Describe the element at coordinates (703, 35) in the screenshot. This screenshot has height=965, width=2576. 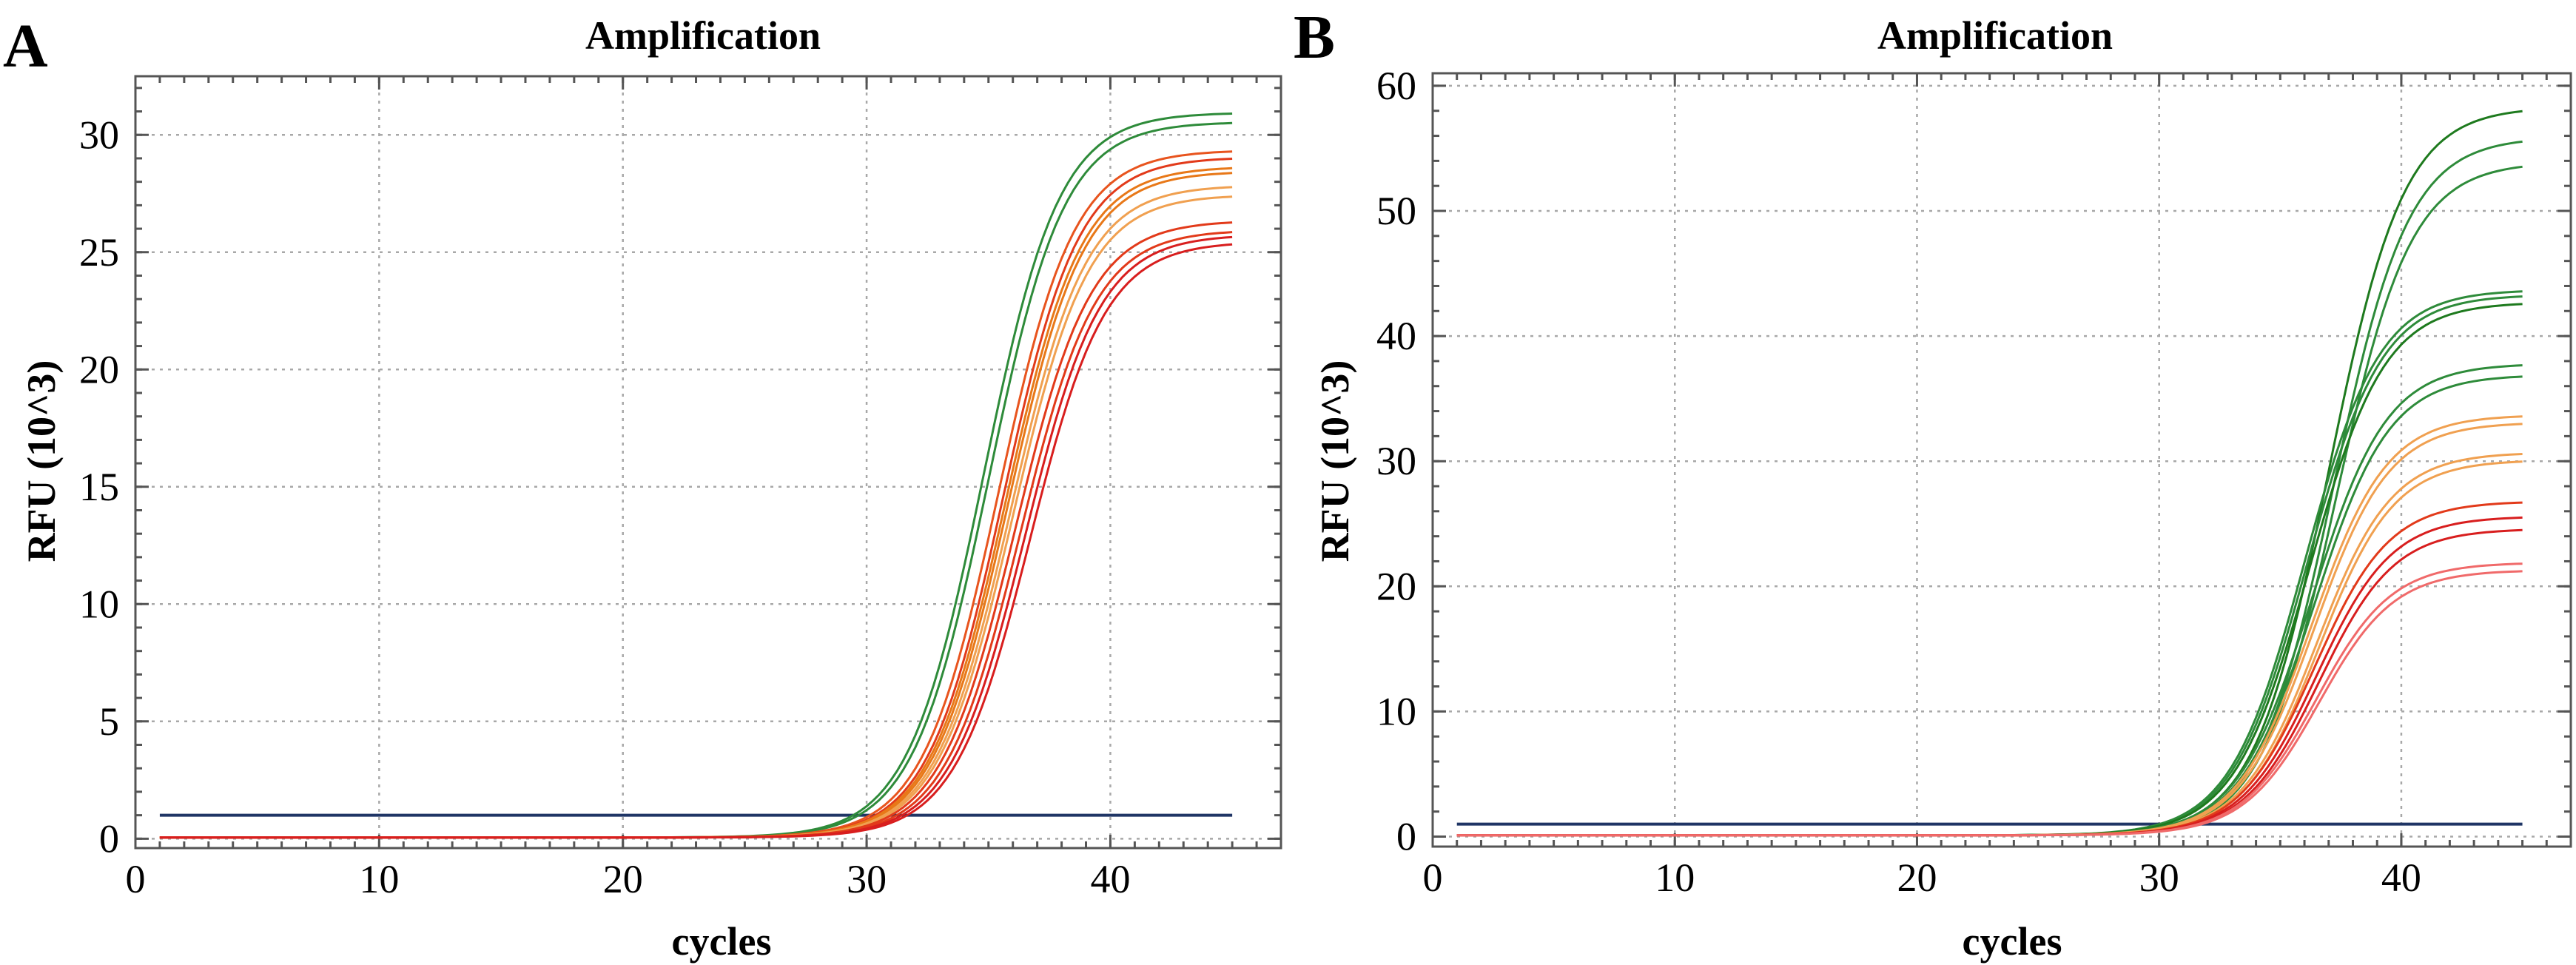
I see `chart-title-a: Amplification` at that location.